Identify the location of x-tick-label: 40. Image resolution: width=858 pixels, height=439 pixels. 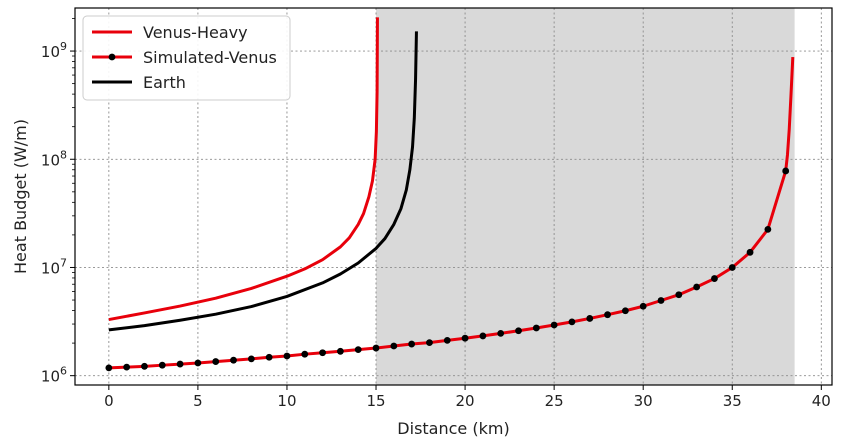
(821, 401).